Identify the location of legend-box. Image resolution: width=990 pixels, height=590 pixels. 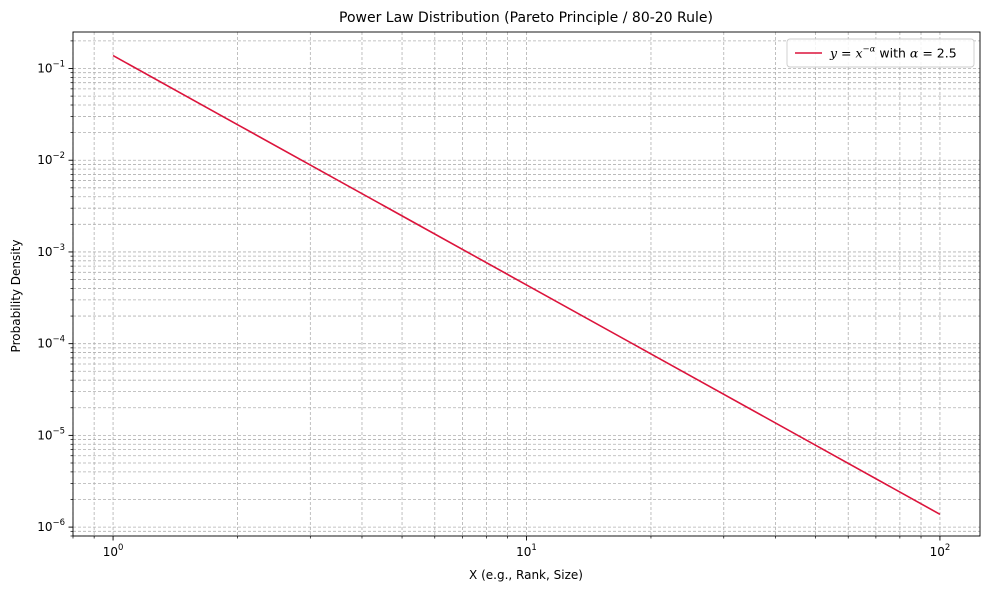
(880, 53).